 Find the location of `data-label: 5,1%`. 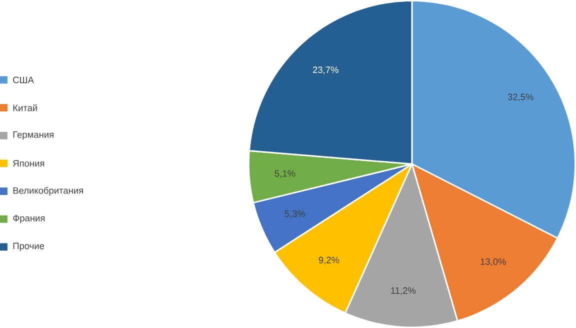

data-label: 5,1% is located at coordinates (285, 174).